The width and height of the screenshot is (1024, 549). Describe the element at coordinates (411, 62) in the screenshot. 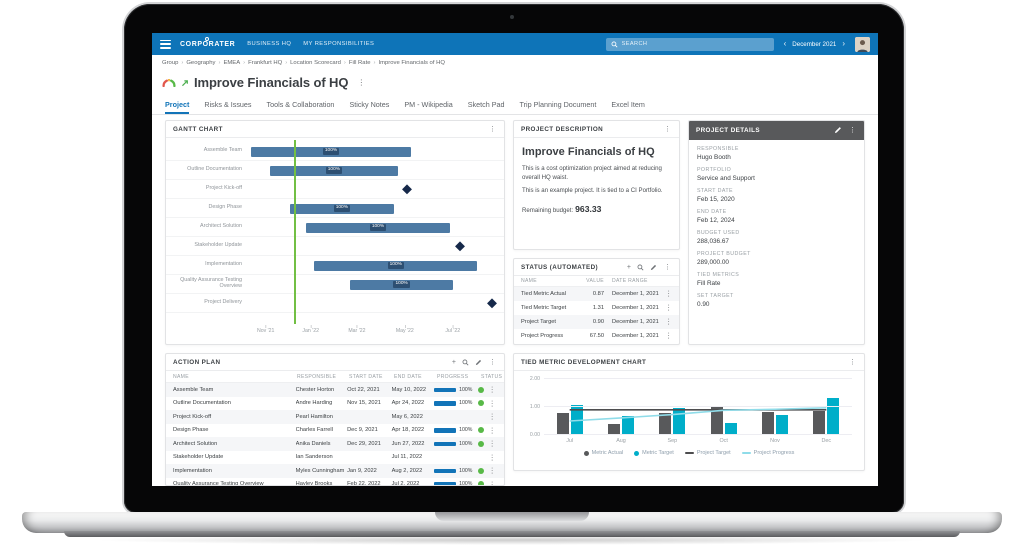

I see `breadcrumb-item-improve-financials-of-hq: Improve Financials of HQ` at that location.